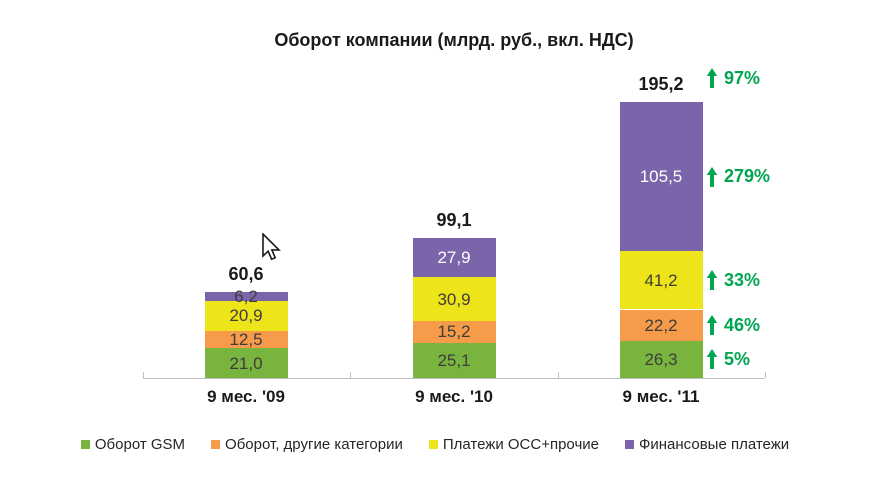 The height and width of the screenshot is (490, 870). What do you see at coordinates (140, 444) in the screenshot?
I see `legend-label: Оборот GSM` at bounding box center [140, 444].